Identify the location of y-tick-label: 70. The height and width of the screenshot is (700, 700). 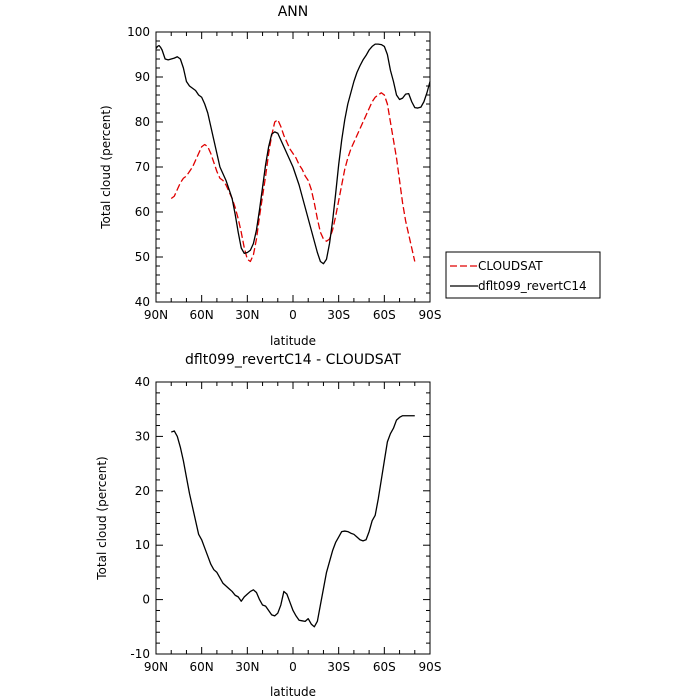
(142, 167).